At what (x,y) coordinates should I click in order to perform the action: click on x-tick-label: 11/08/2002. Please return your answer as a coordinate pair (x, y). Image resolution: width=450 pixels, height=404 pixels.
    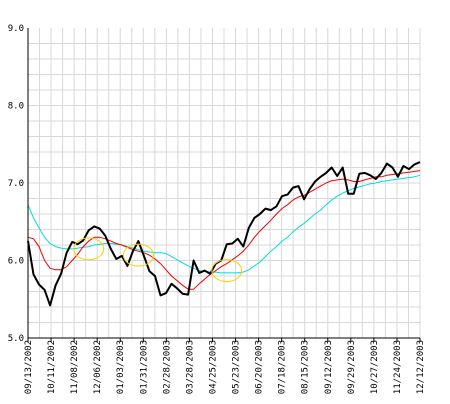
    Looking at the image, I should click on (75, 367).